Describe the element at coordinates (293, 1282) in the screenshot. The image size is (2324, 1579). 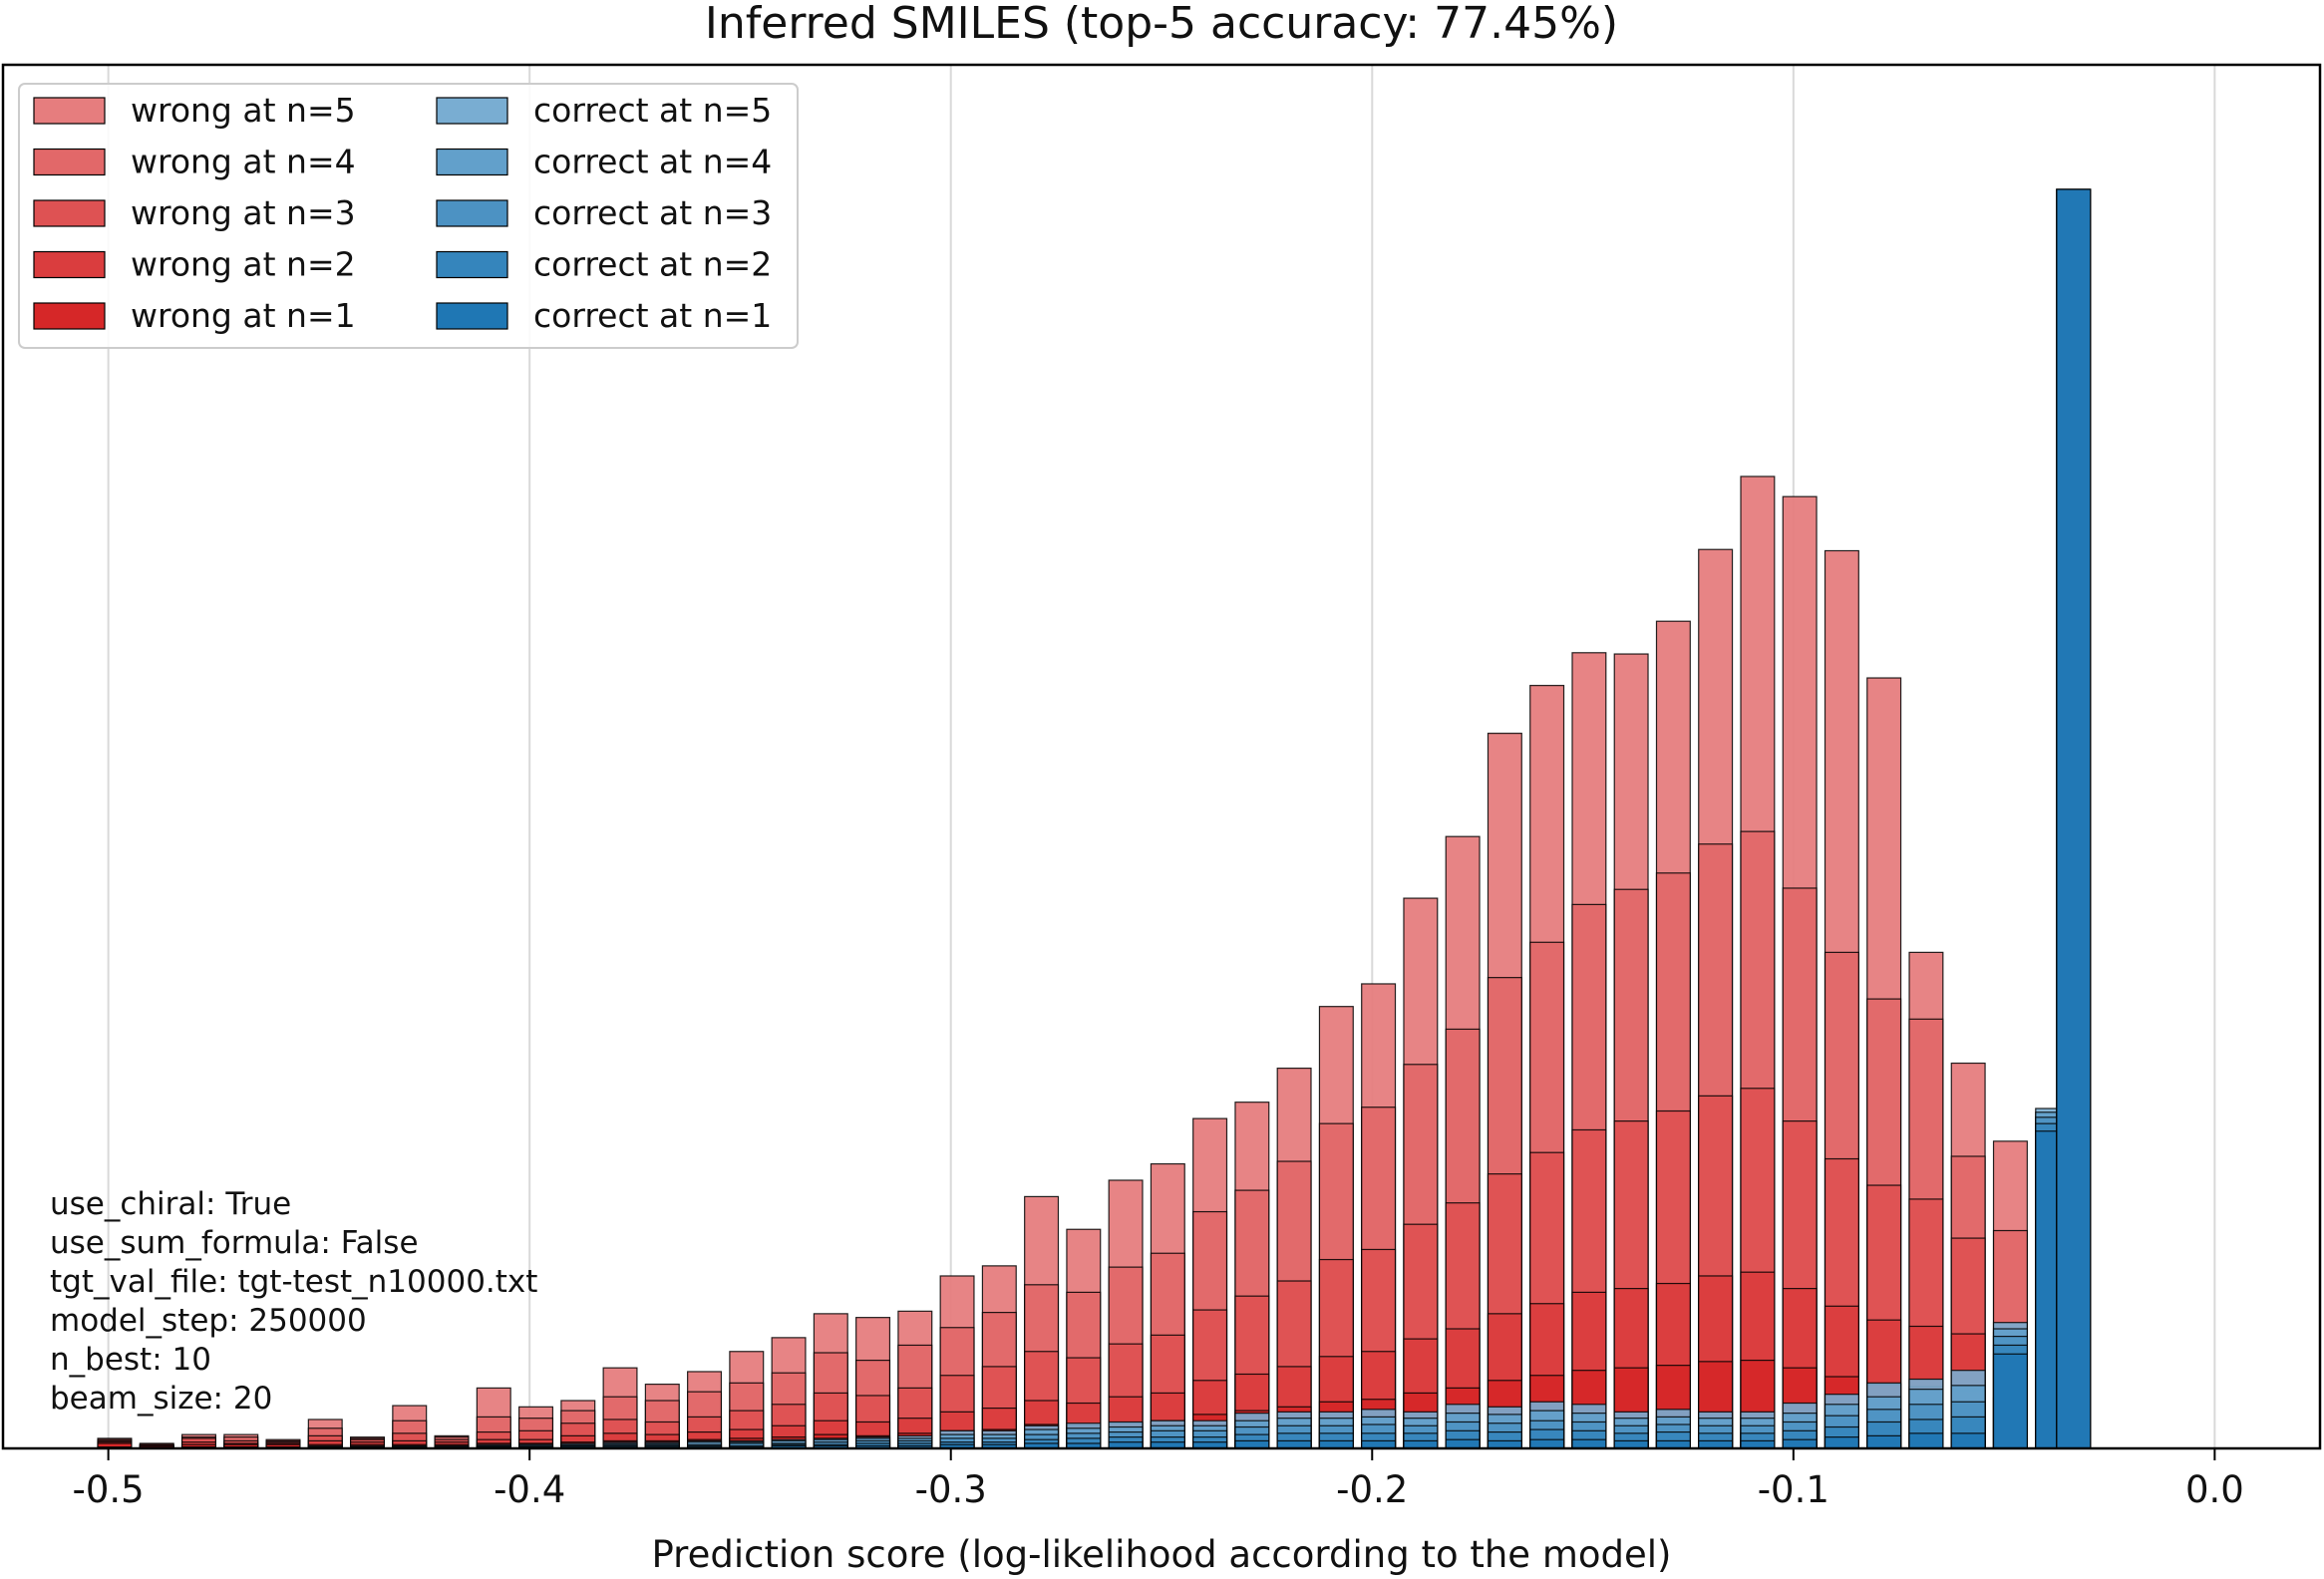
I see `annotation-line: tgt_val_file: tgt-test_n10000.txt` at that location.